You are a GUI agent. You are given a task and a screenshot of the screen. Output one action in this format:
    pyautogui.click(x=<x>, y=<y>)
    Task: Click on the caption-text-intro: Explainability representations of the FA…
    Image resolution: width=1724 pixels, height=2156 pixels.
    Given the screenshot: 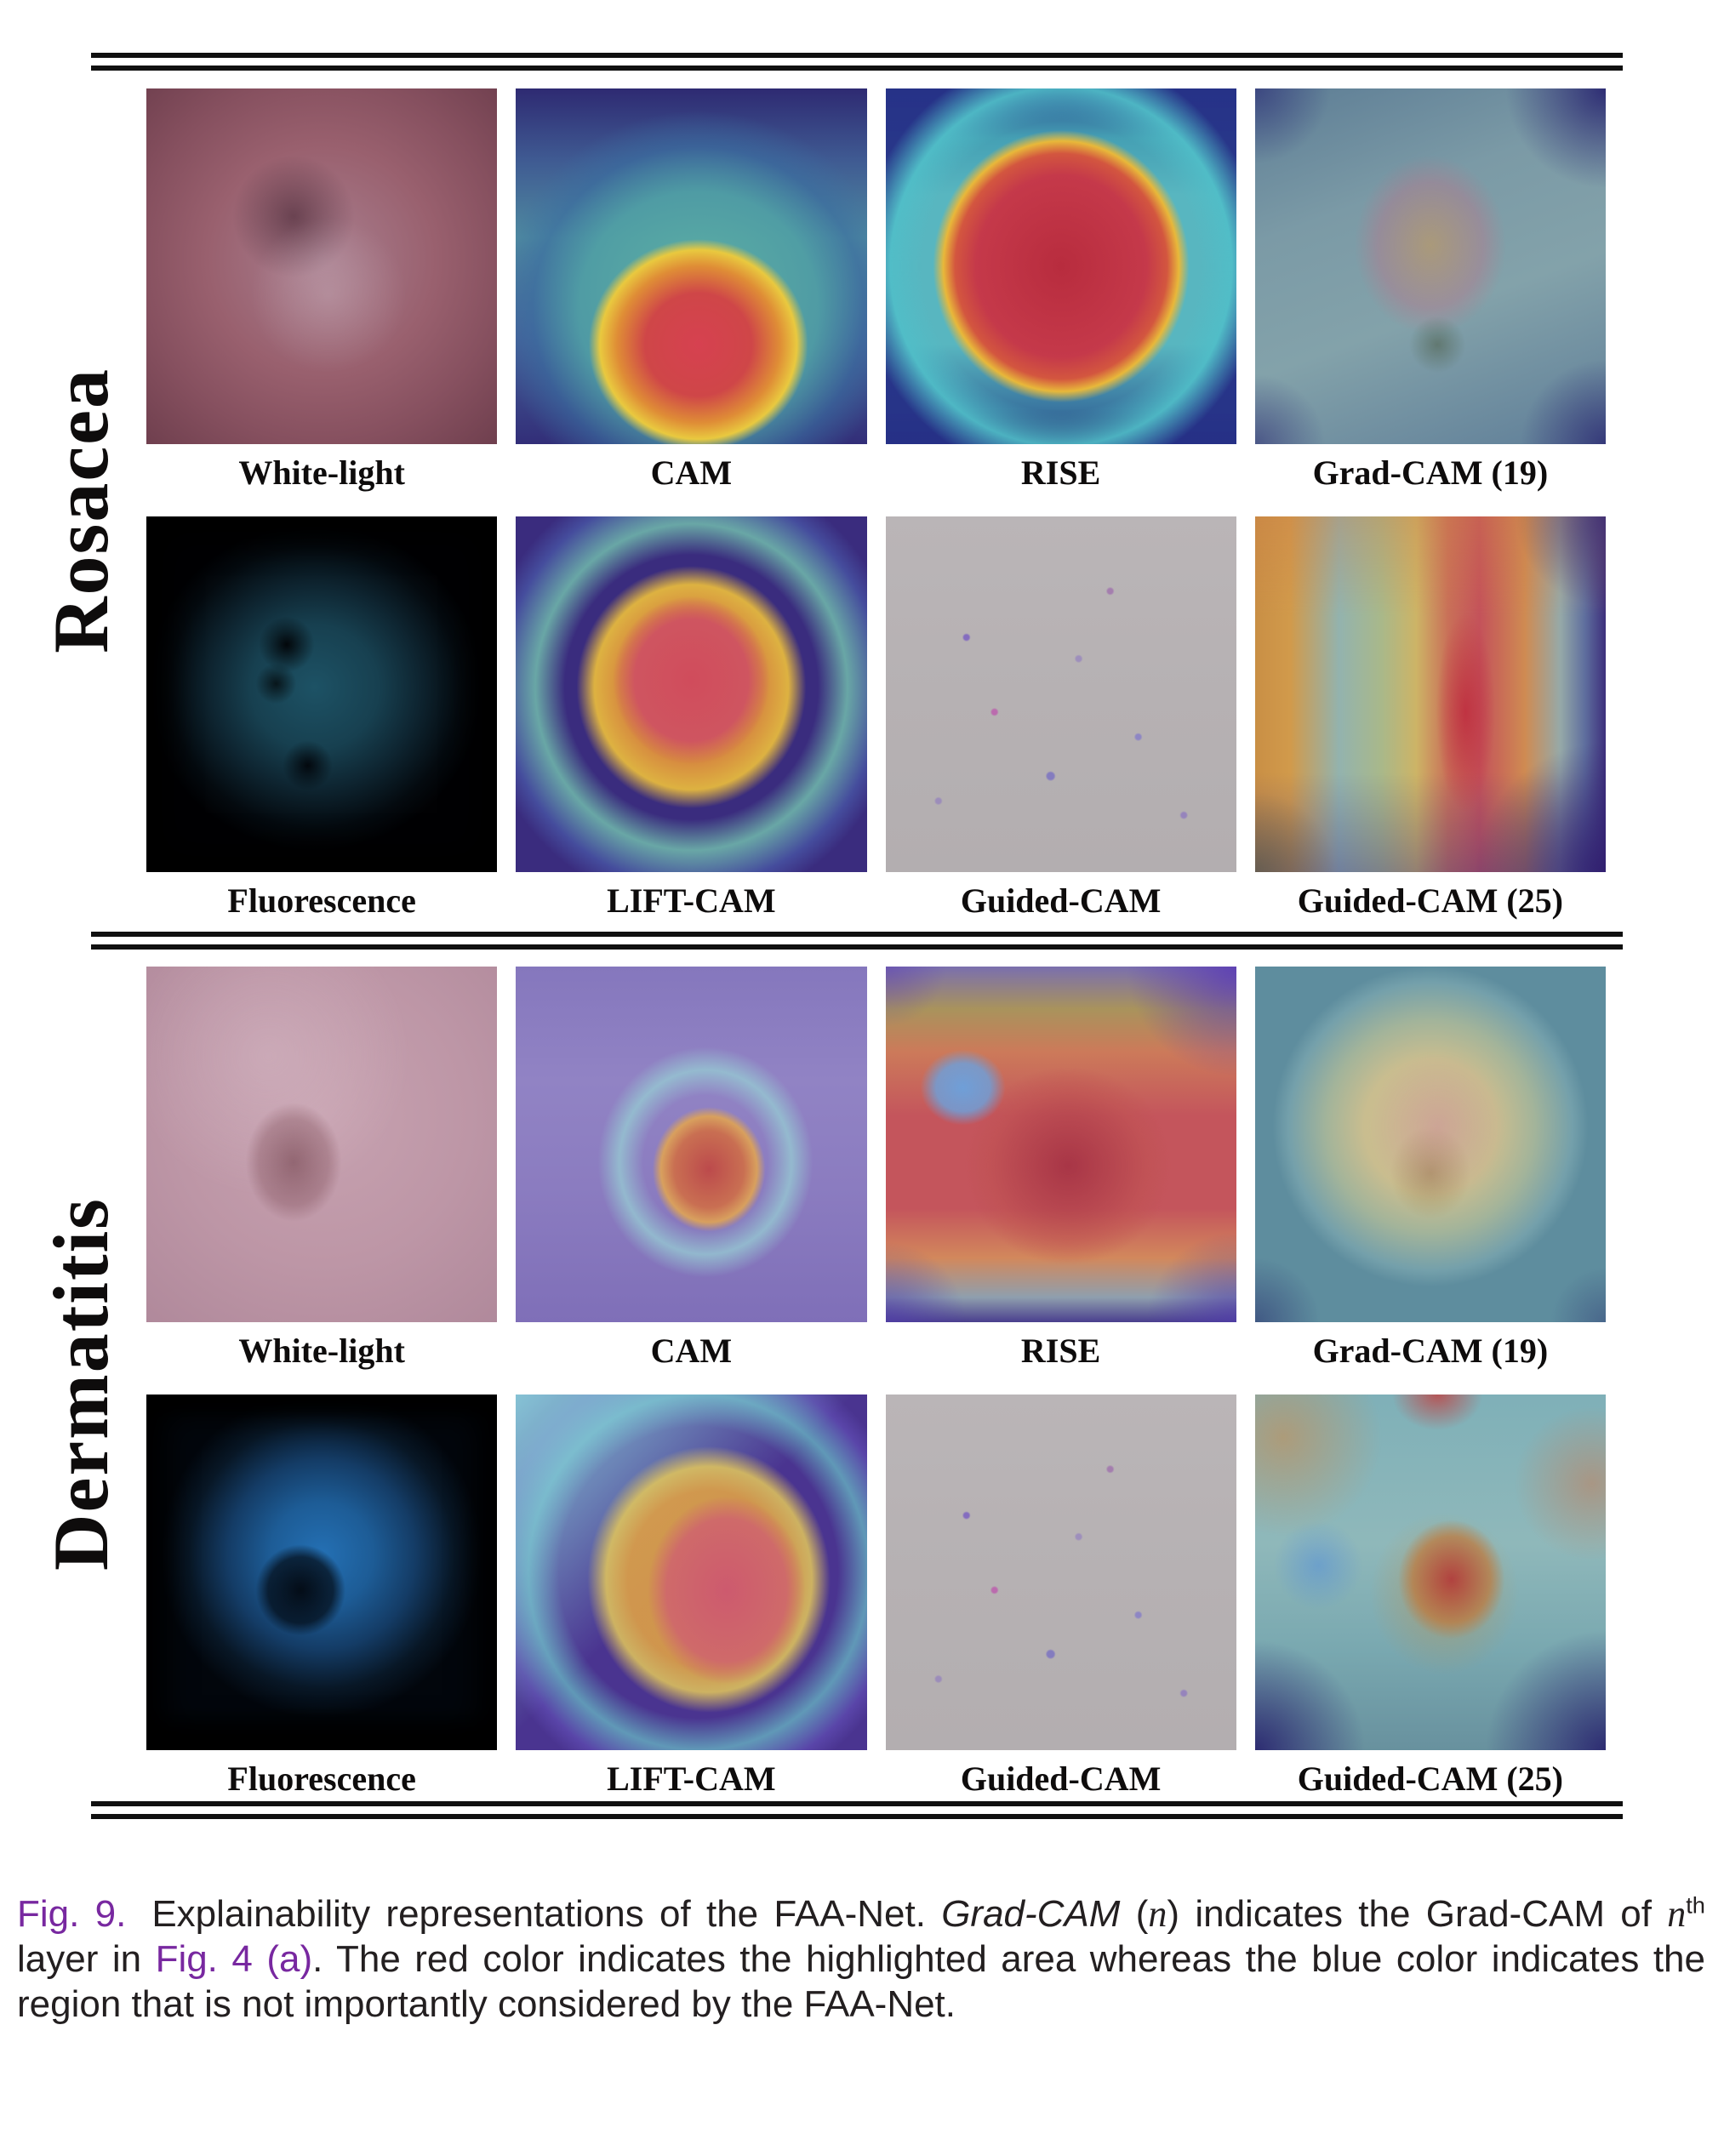 What is the action you would take?
    pyautogui.click(x=546, y=1914)
    